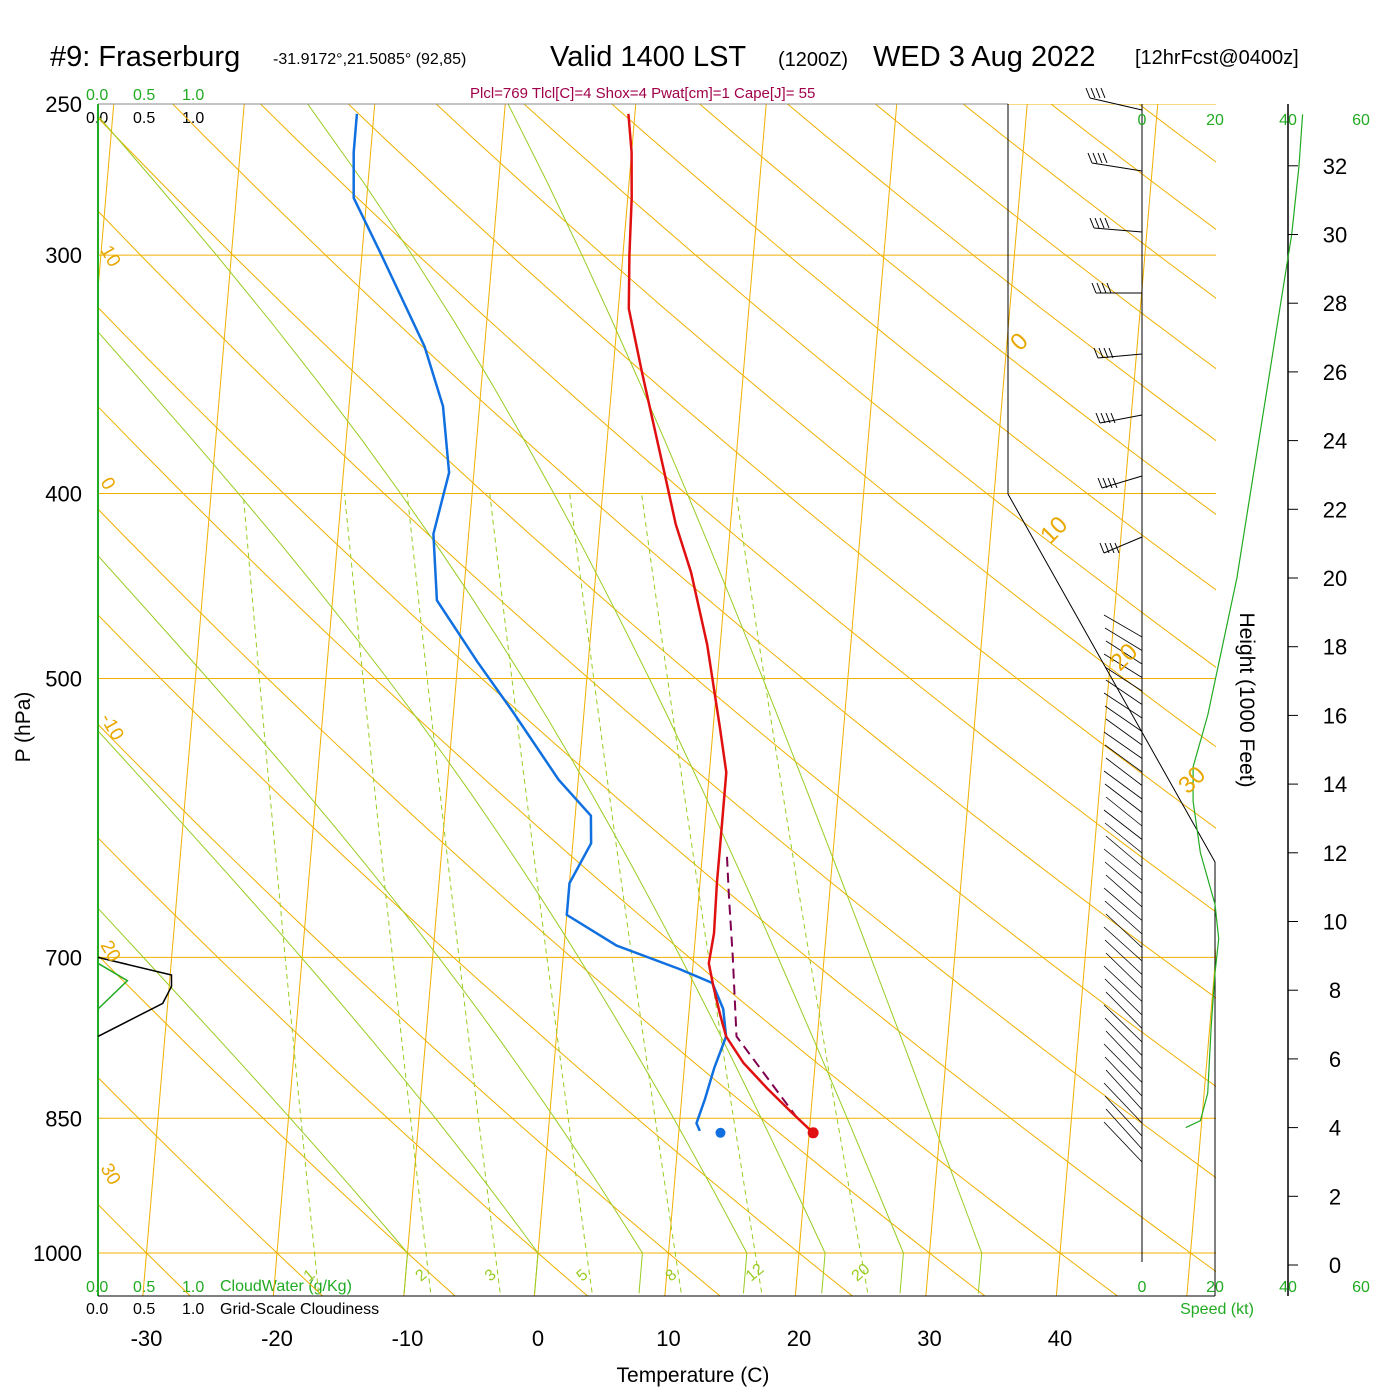  What do you see at coordinates (145, 107) in the screenshot?
I see `legend-scale-top: 0.0 0.5 1.0 0.0 0.5 1.0` at bounding box center [145, 107].